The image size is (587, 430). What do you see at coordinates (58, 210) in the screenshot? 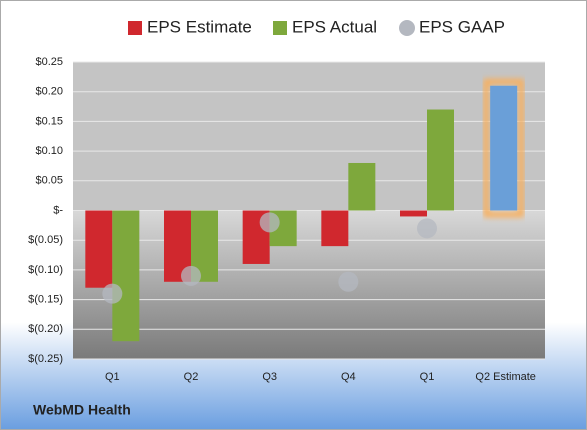
I see `y-tick-label: $-` at bounding box center [58, 210].